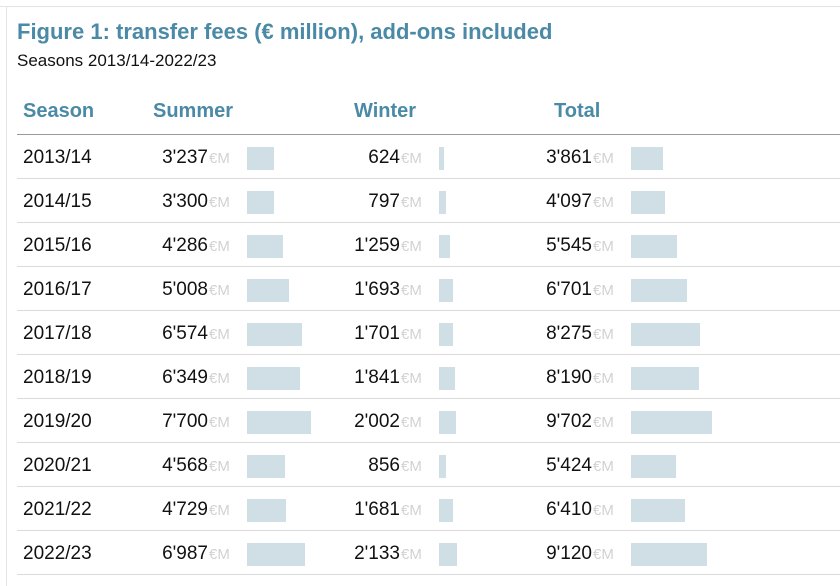 The image size is (840, 586). What do you see at coordinates (57, 465) in the screenshot?
I see `season-cell: 2020/21` at bounding box center [57, 465].